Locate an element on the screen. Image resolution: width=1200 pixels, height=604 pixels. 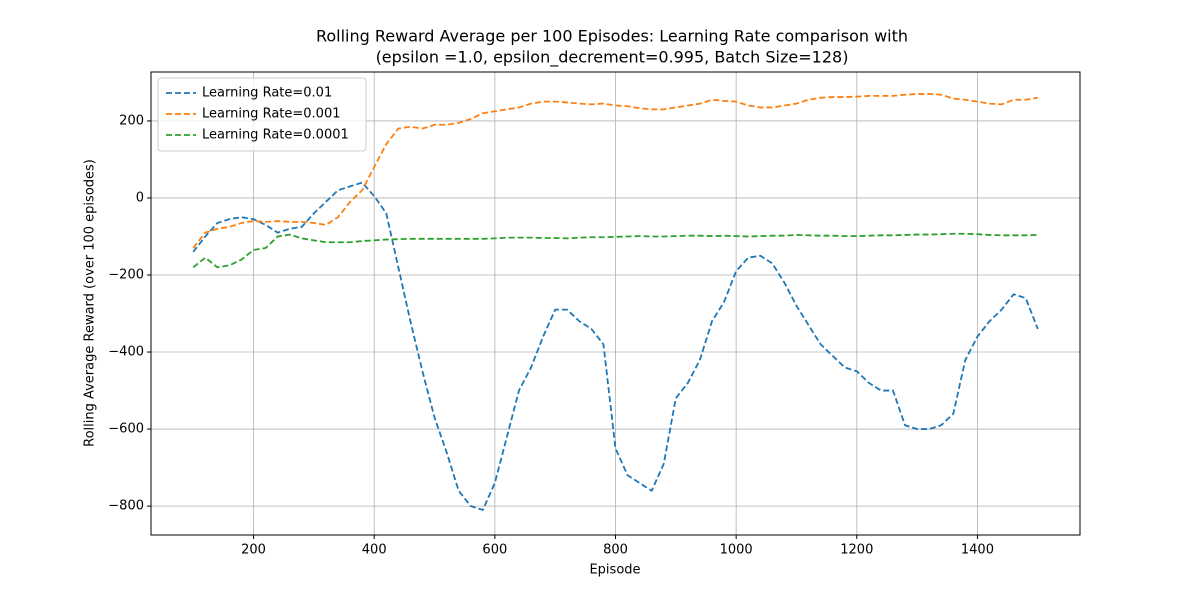
legend-label: Learning Rate=0.0001 is located at coordinates (275, 135).